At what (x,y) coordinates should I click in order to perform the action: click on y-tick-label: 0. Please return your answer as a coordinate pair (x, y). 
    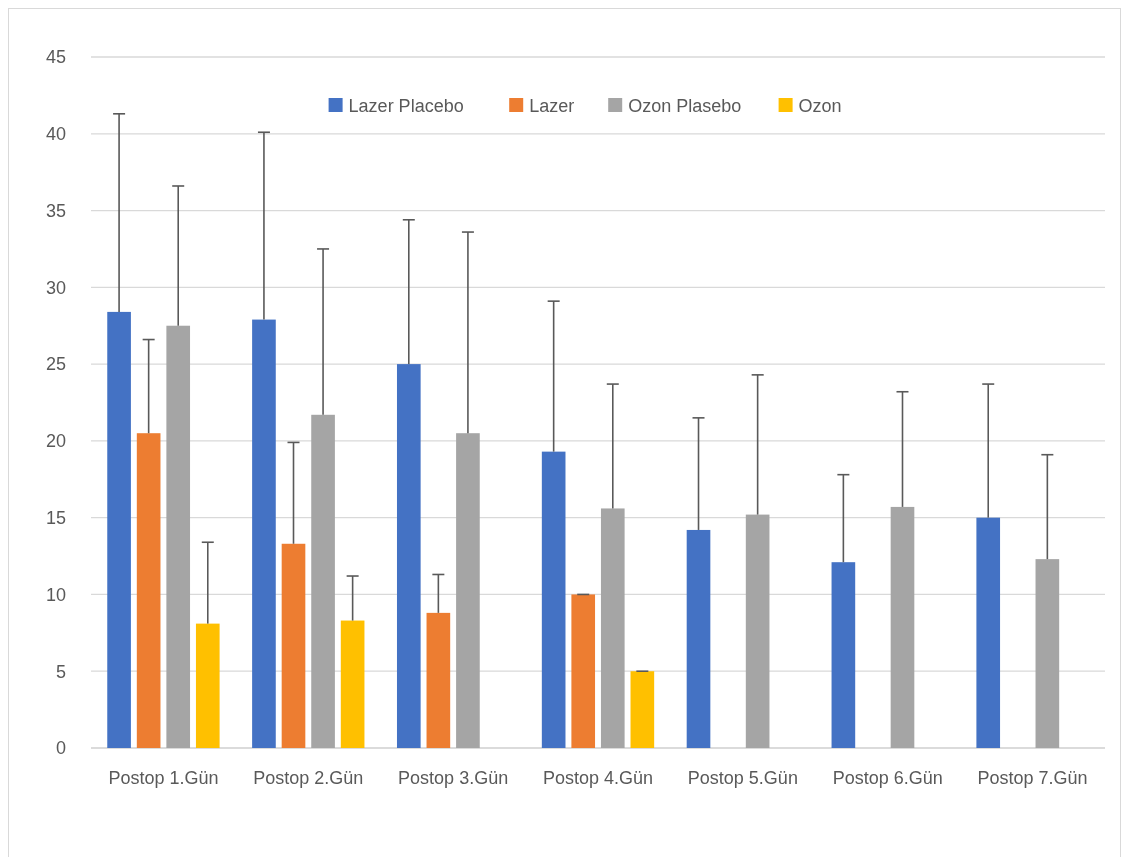
    Looking at the image, I should click on (60, 748).